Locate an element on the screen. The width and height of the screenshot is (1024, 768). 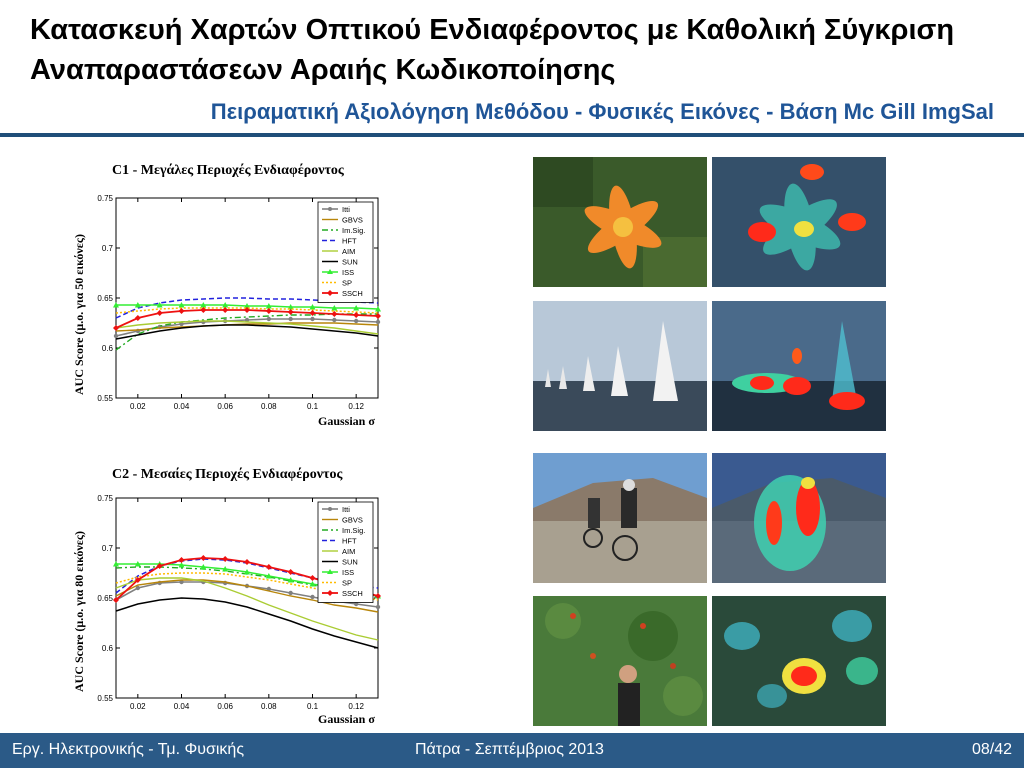
x-tick-label: 0.08 is located at coordinates (269, 406).